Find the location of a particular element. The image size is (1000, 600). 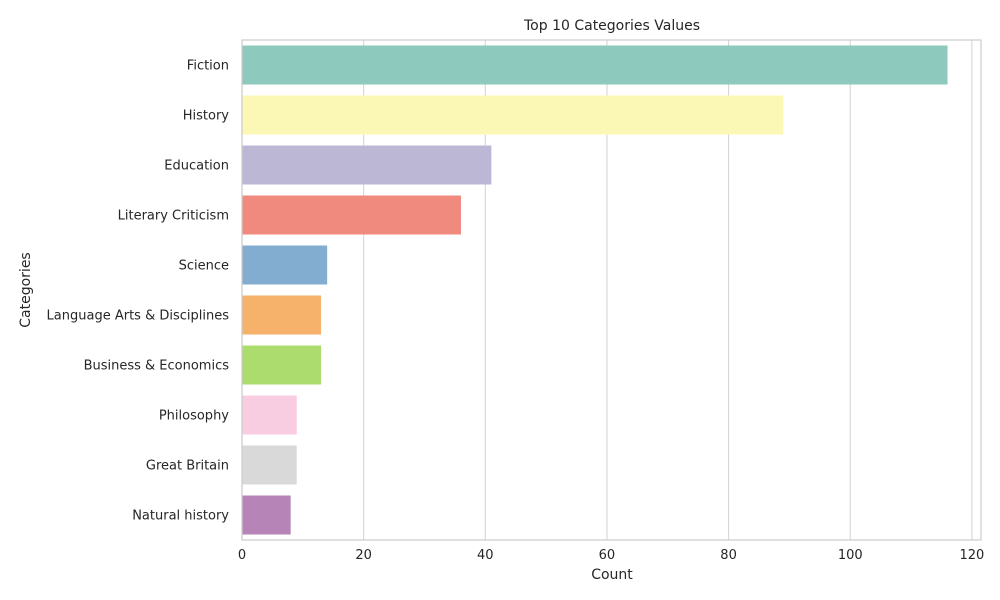

y-tick-label: Literary Criticism is located at coordinates (173, 216).